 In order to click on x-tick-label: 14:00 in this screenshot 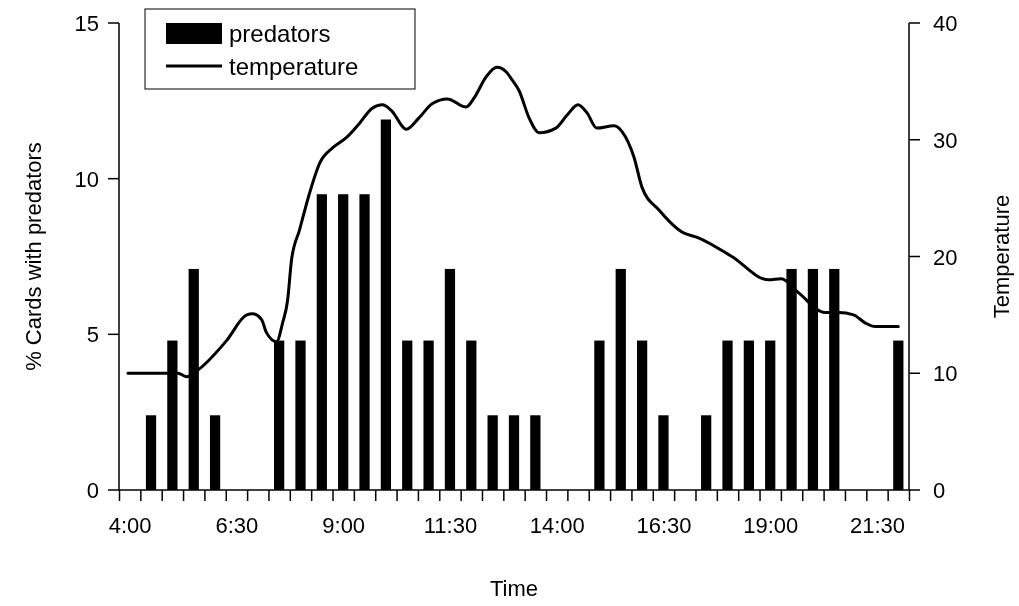, I will do `click(557, 525)`.